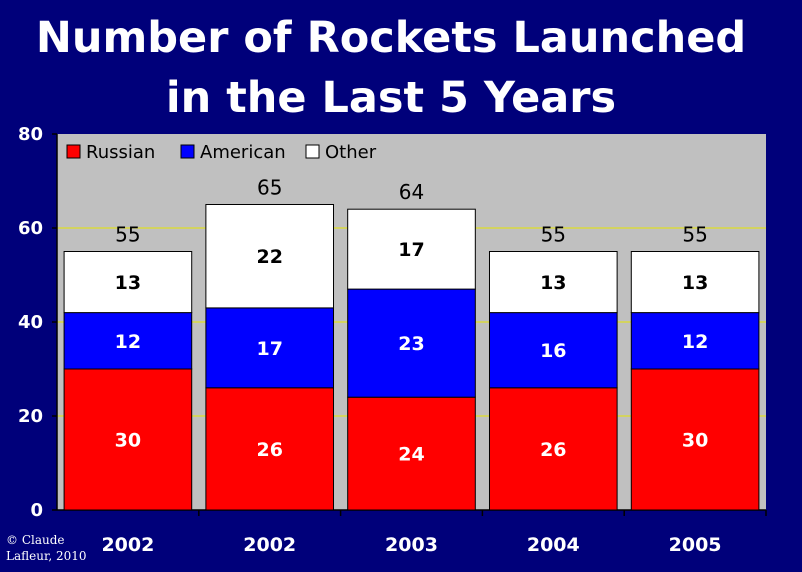 Image resolution: width=802 pixels, height=572 pixels. I want to click on data-label-american: 23, so click(411, 344).